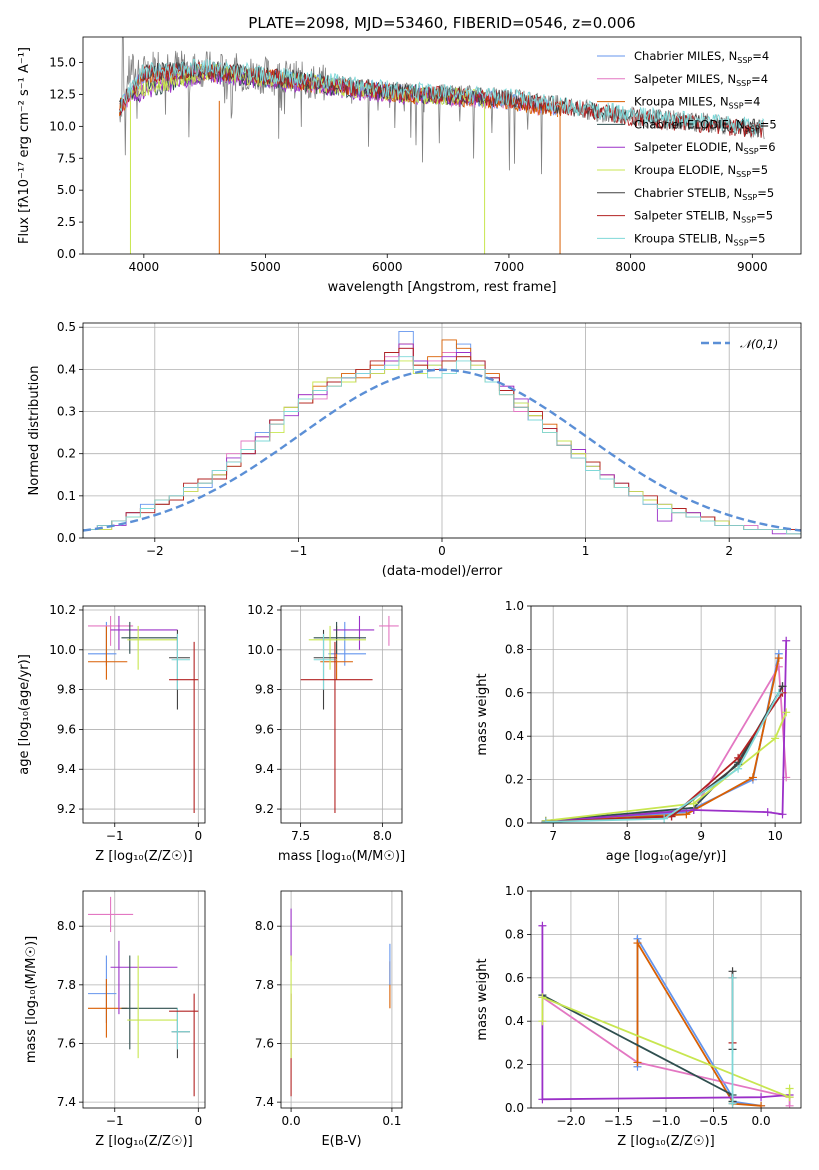 Image resolution: width=819 pixels, height=1170 pixels. What do you see at coordinates (62, 650) in the screenshot?
I see `y-tick-label: 10.0` at bounding box center [62, 650].